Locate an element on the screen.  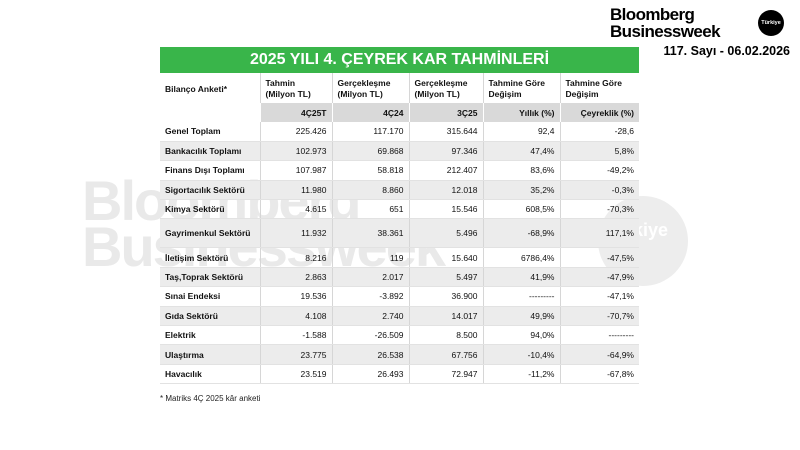
table-cell: 69.868 is located at coordinates (370, 151).